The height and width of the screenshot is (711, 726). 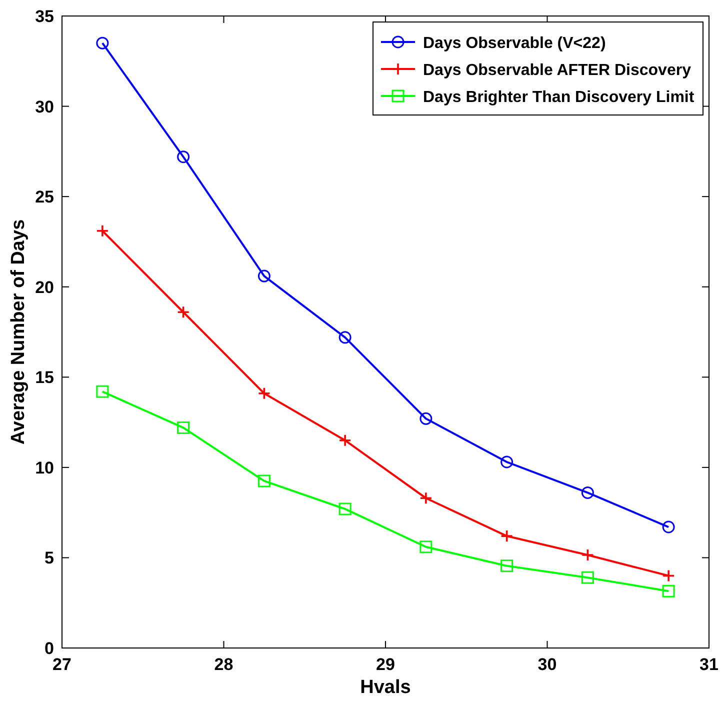 I want to click on y-tick-label: 5, so click(x=49, y=558).